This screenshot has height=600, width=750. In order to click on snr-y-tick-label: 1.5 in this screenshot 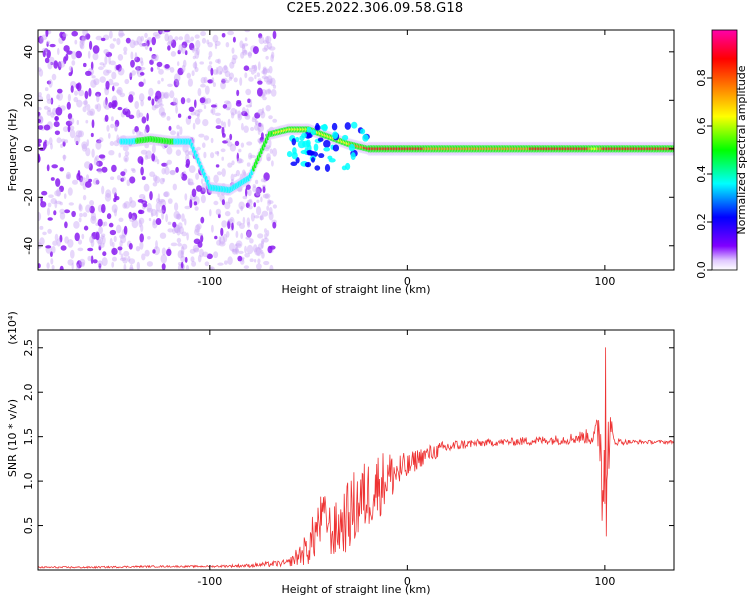, I will do `click(28, 437)`.